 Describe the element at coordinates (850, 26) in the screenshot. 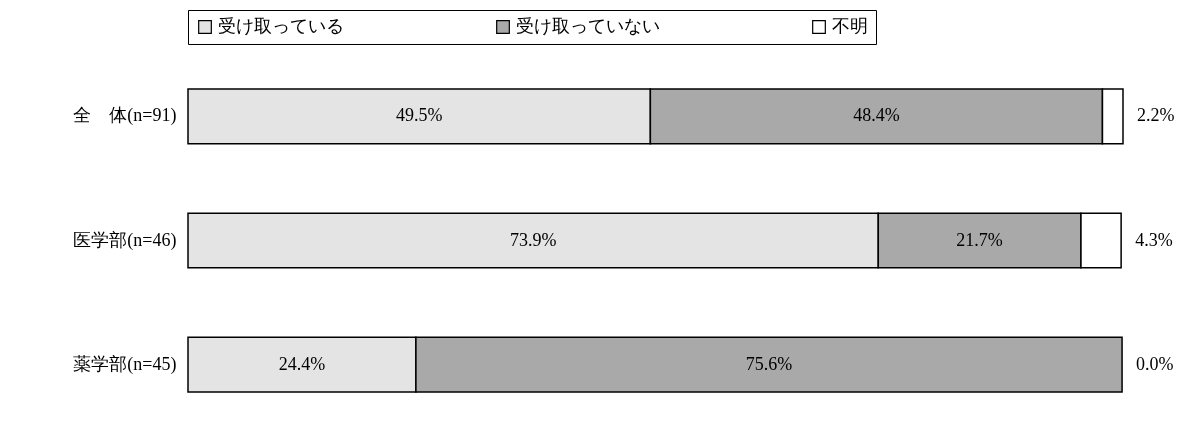

I see `legend-label: 不明` at that location.